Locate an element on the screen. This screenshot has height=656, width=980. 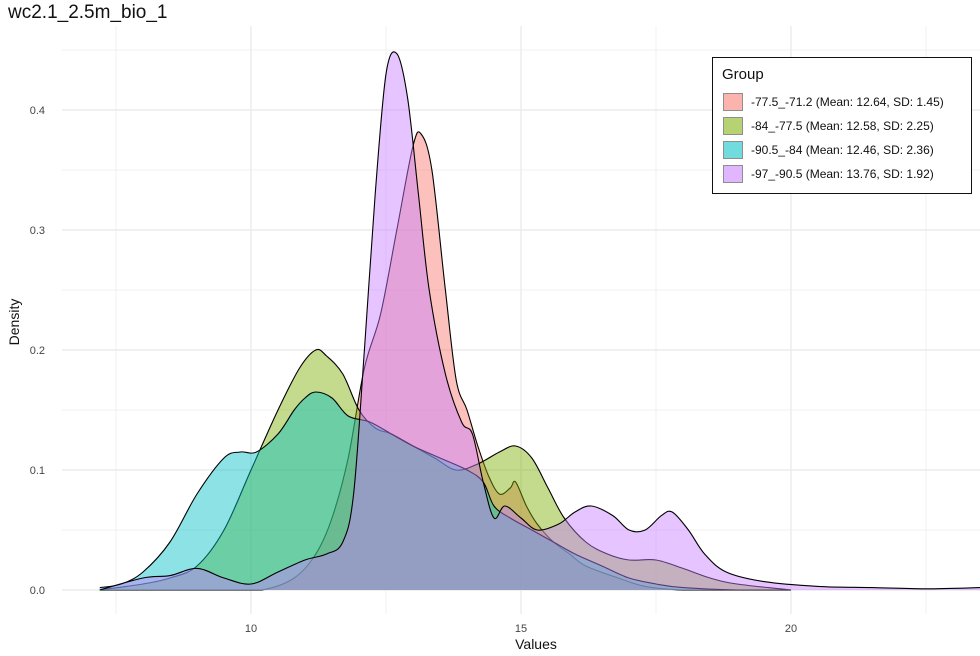
legend-item: -90.5_-84 (Mean: 12.46, SD: 2.36) is located at coordinates (828, 150).